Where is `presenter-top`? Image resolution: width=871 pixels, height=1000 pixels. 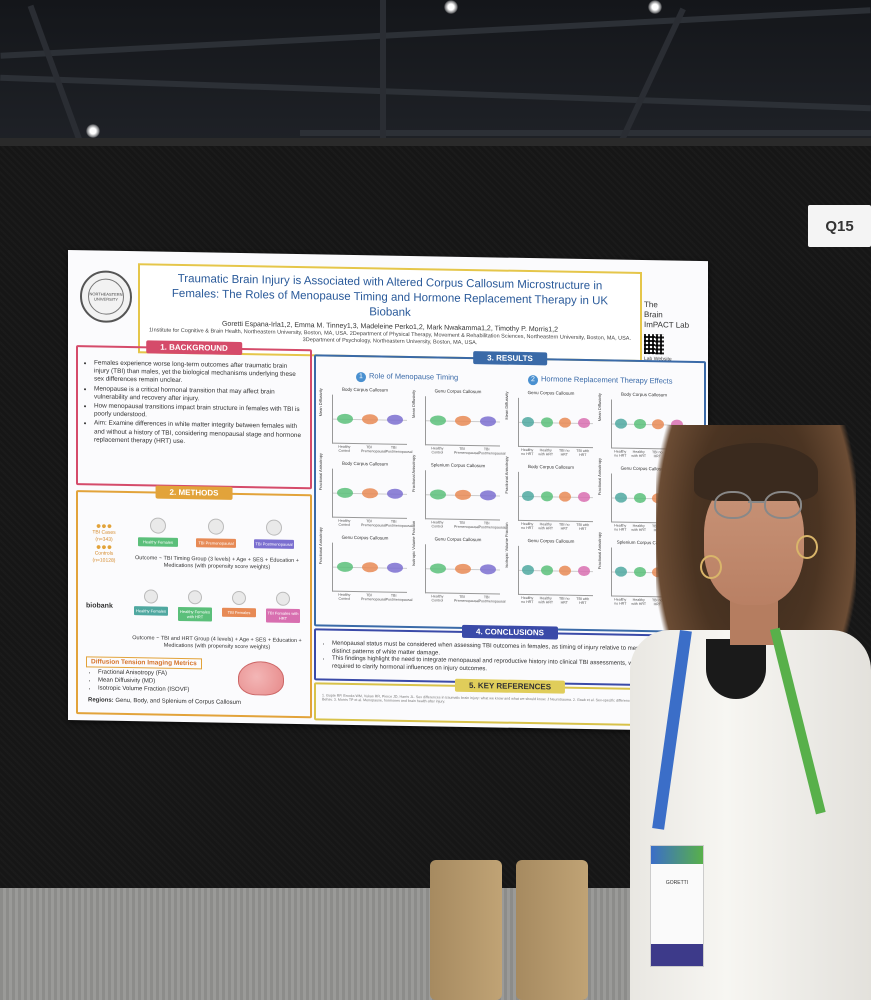 presenter-top is located at coordinates (736, 669).